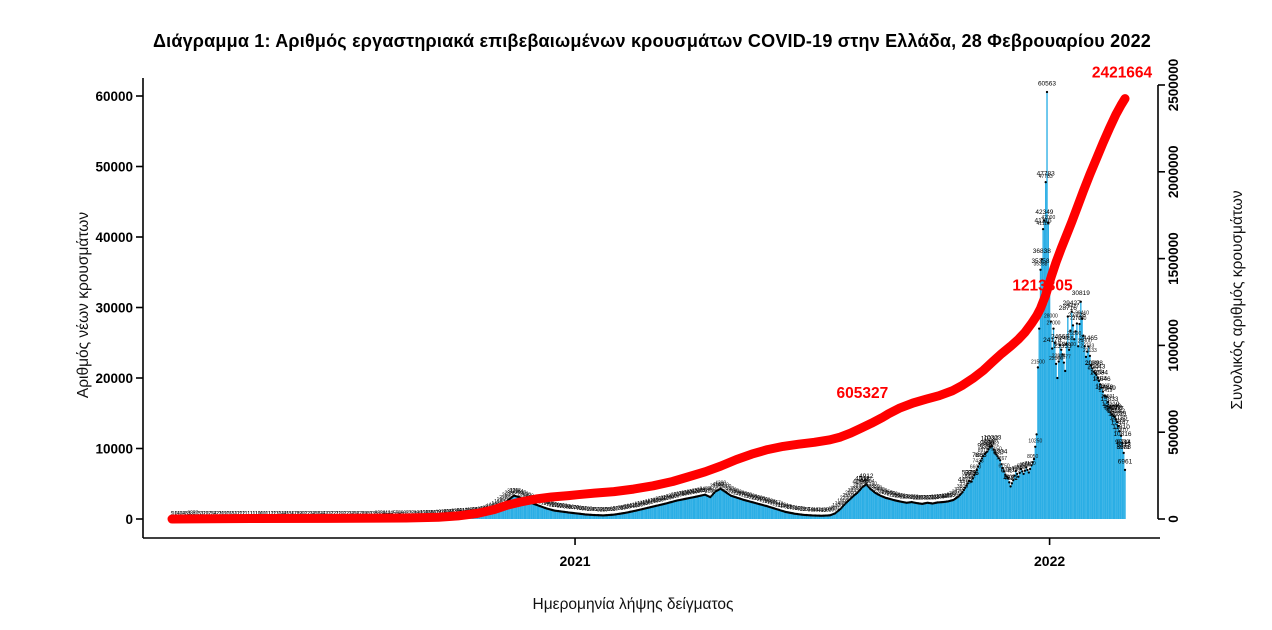 Image resolution: width=1272 pixels, height=630 pixels. What do you see at coordinates (590, 510) in the screenshot?
I see `daily-cases-tiny-label: 594` at bounding box center [590, 510].